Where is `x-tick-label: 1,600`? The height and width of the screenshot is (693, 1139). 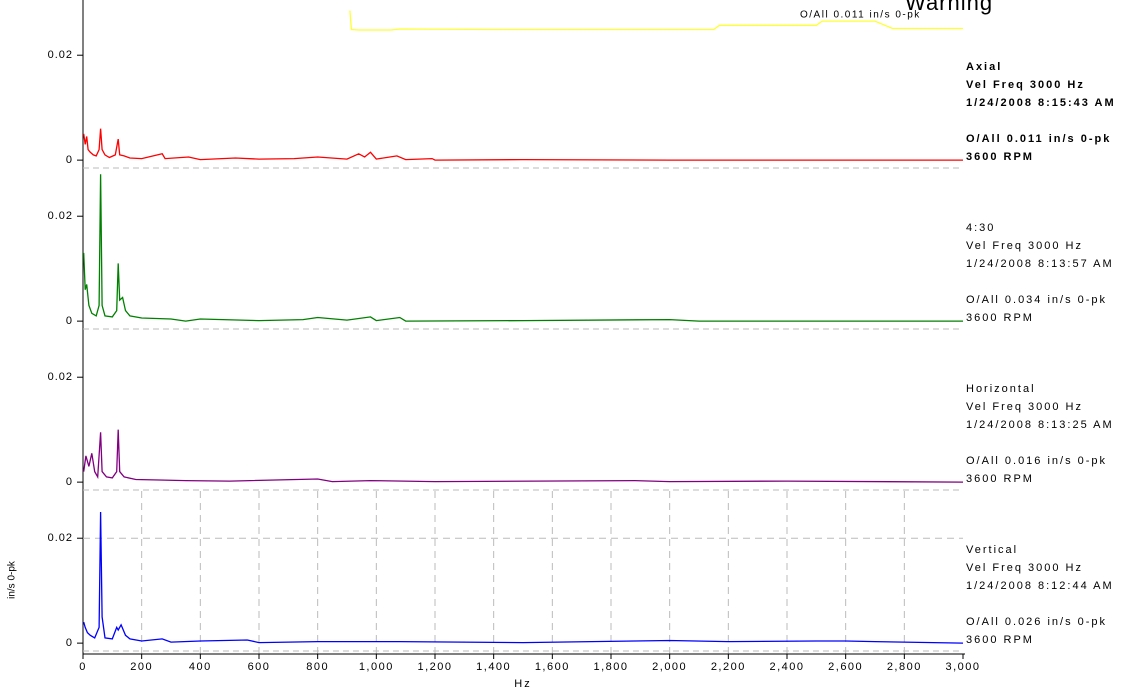 x-tick-label: 1,600 is located at coordinates (552, 667).